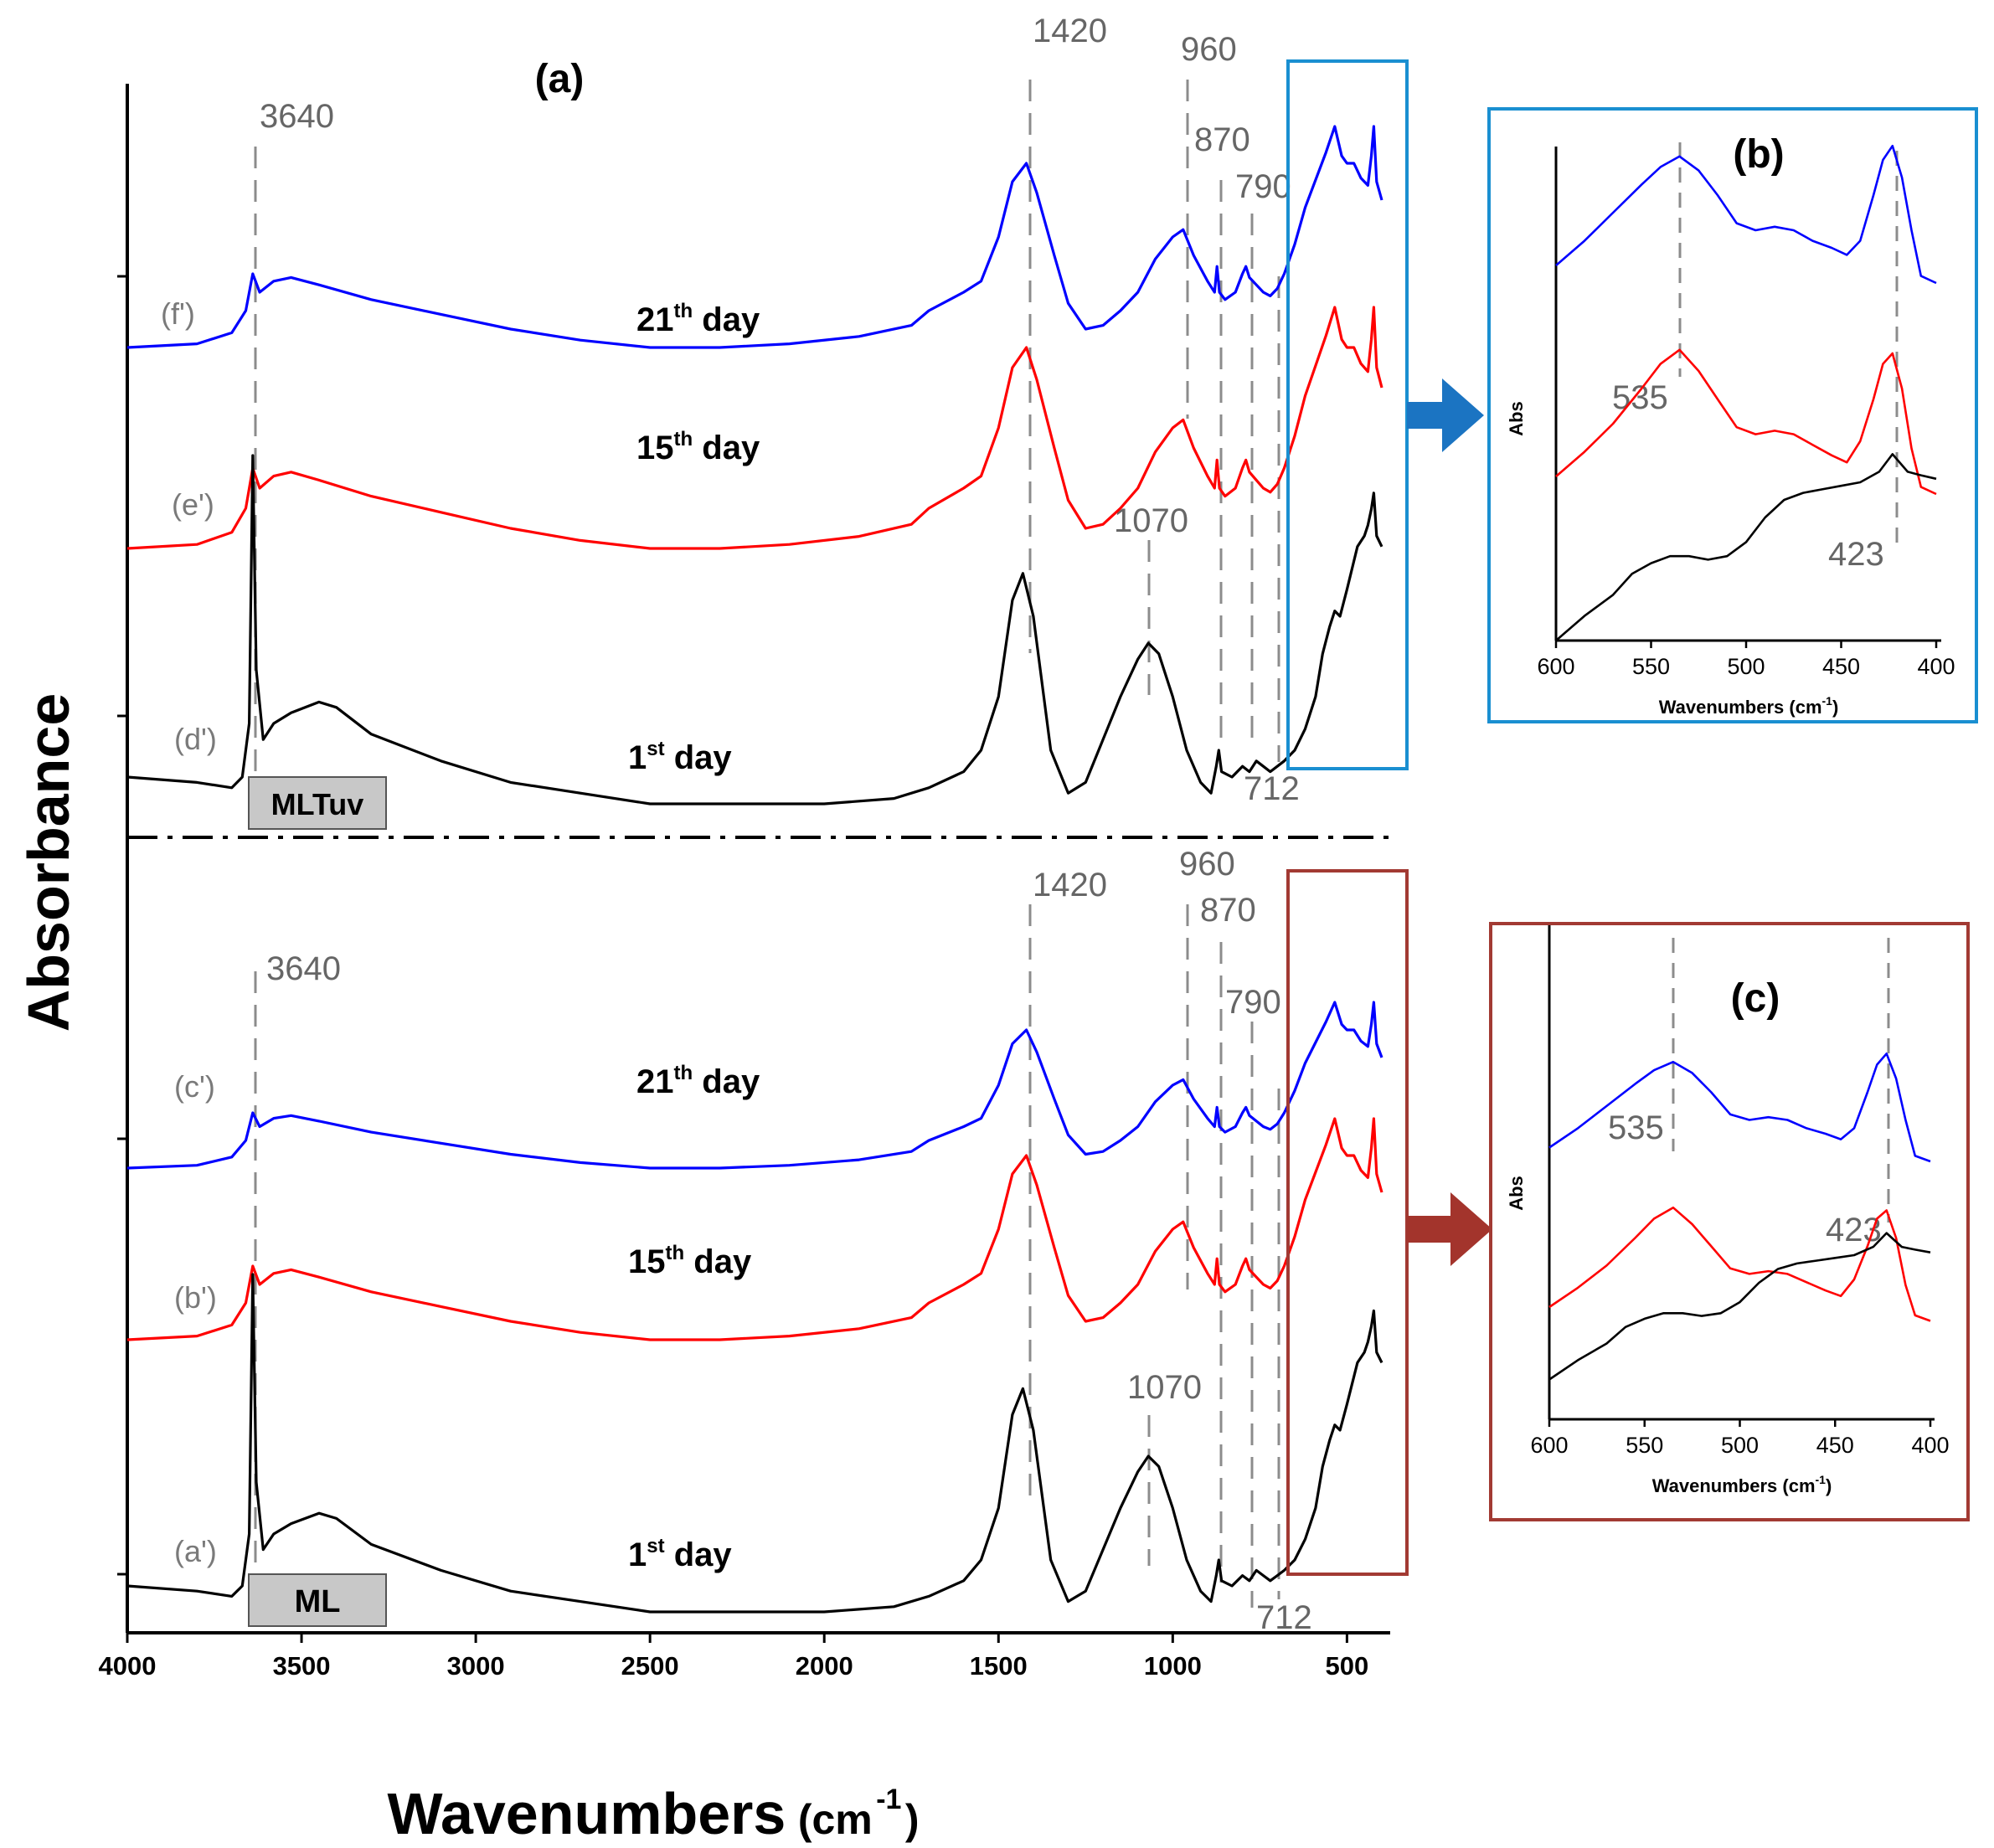 The height and width of the screenshot is (1848, 1994). Describe the element at coordinates (1755, 998) in the screenshot. I see `inset-c-title: (c)` at that location.